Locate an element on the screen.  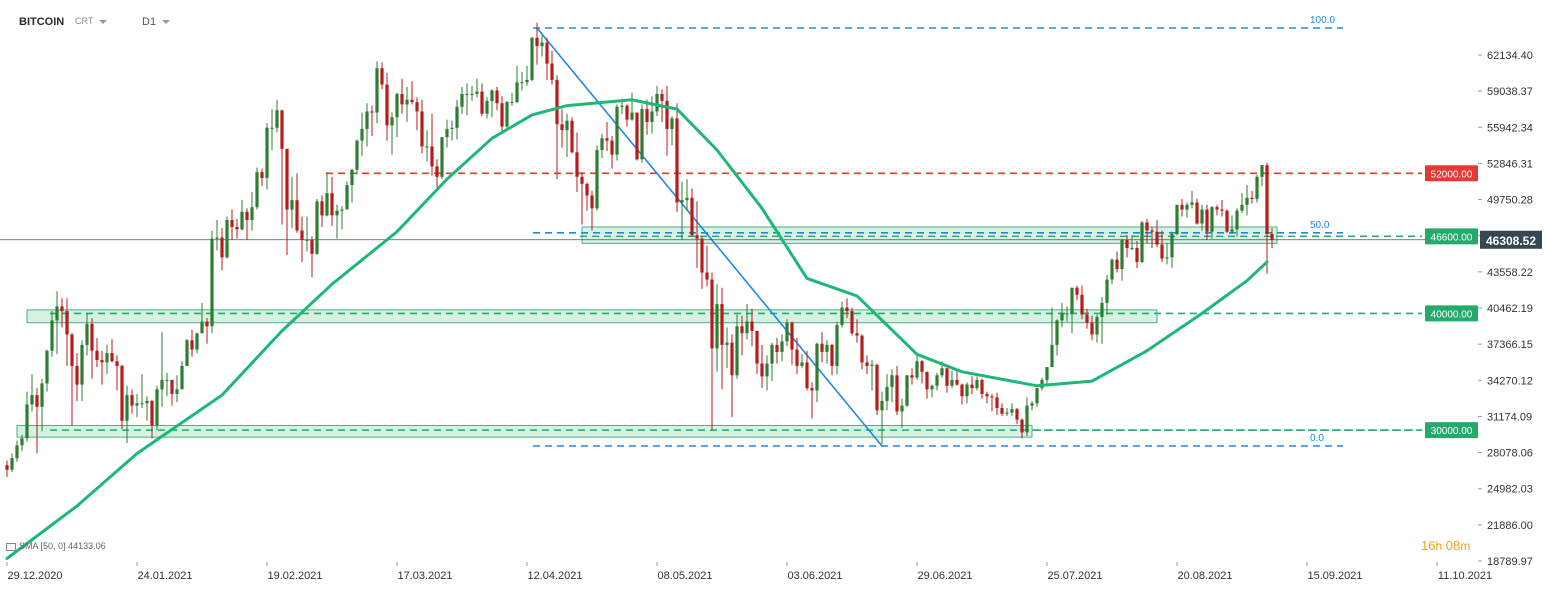
support-resistance-zone is located at coordinates (592, 316).